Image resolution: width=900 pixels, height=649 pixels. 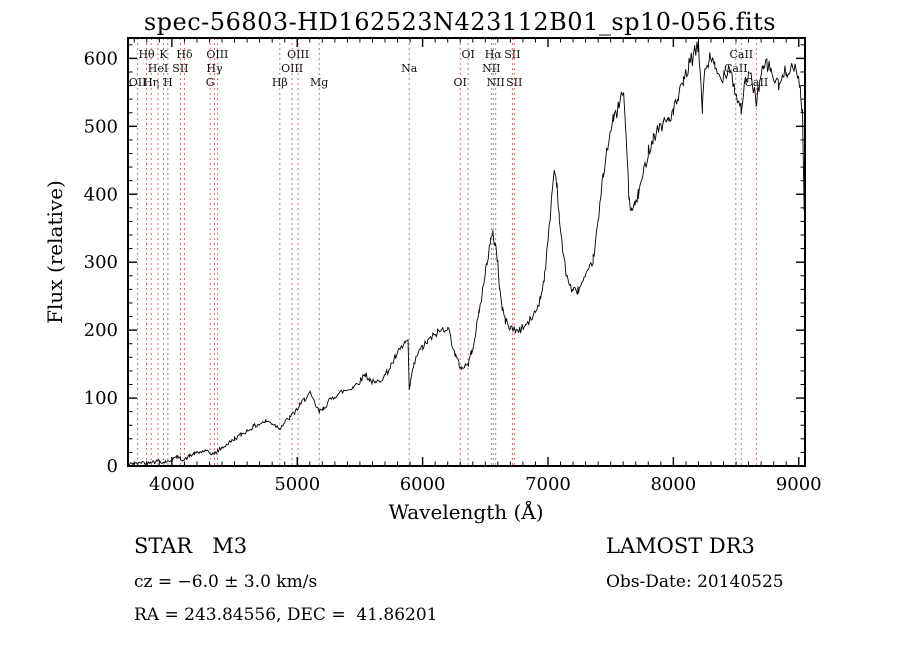 What do you see at coordinates (226, 582) in the screenshot?
I see `cz-label: cz = −6.0 ± 3.0 km/s` at bounding box center [226, 582].